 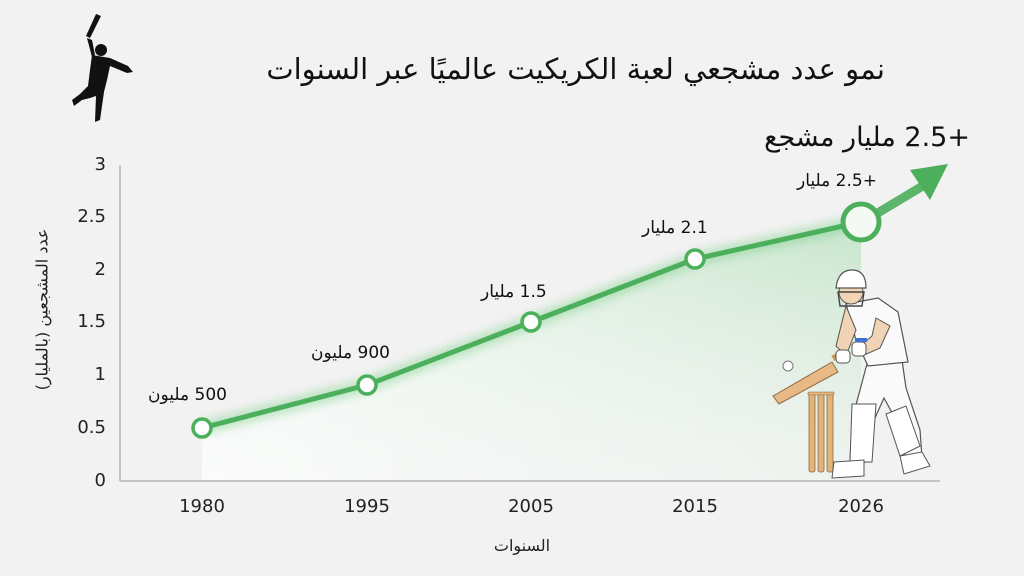 What do you see at coordinates (514, 292) in the screenshot?
I see `data-label-2005: 1.5 مليار` at bounding box center [514, 292].